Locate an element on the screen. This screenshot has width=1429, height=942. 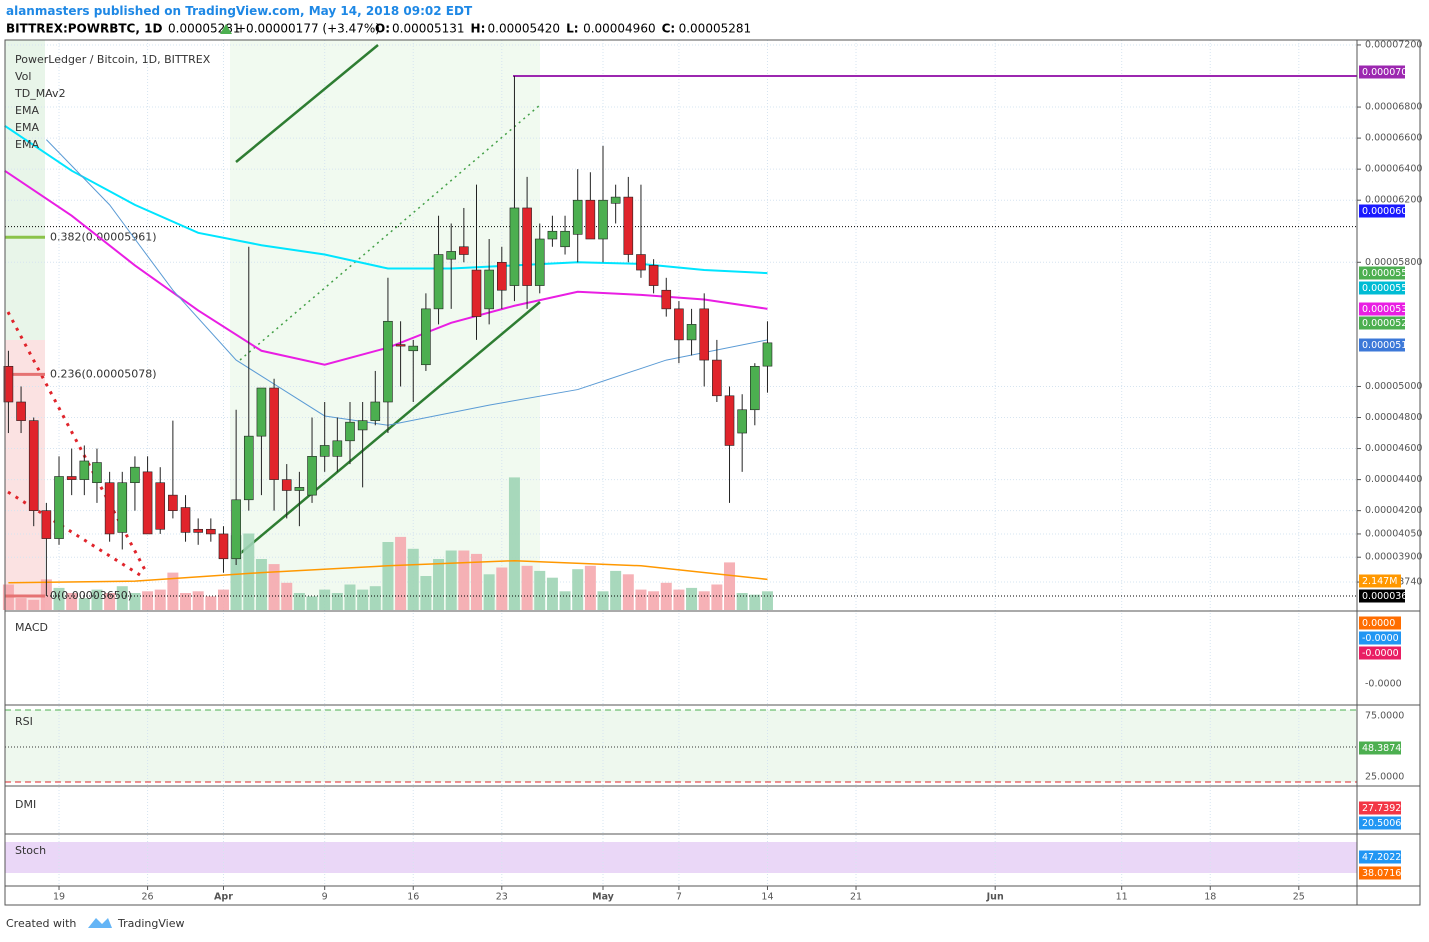
ohlc-key: L: is located at coordinates (572, 29).